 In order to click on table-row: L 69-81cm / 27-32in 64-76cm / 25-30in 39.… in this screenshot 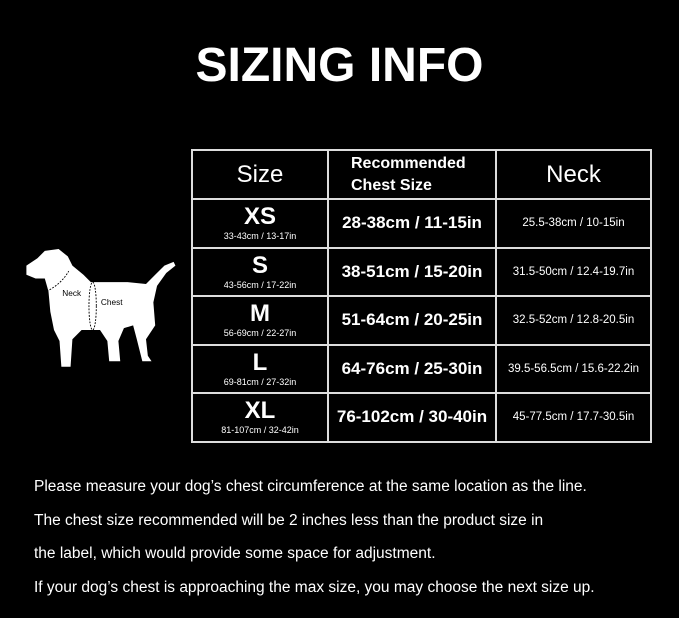, I will do `click(421, 368)`.